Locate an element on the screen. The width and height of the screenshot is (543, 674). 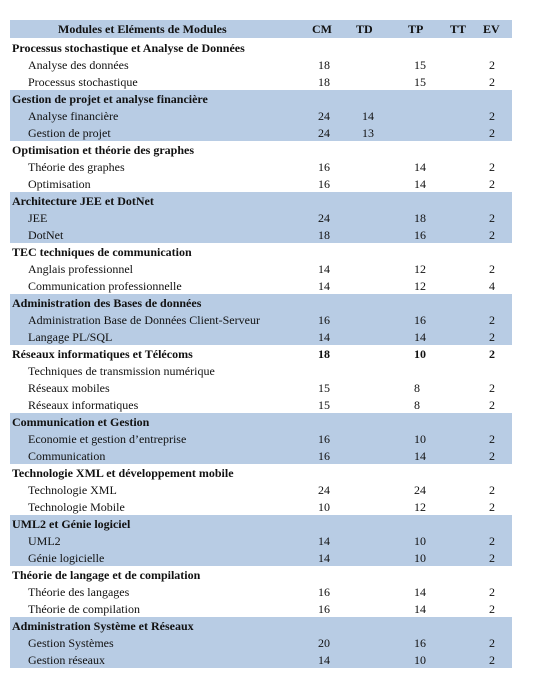
item-row: DotNet 18 16 2 is located at coordinates (261, 234).